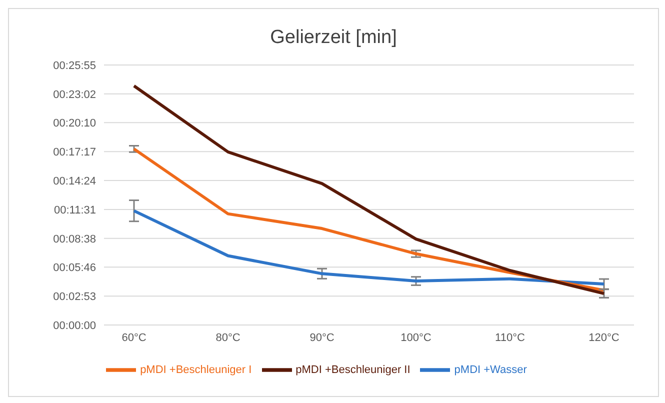 The width and height of the screenshot is (665, 403). What do you see at coordinates (228, 338) in the screenshot?
I see `x-tick-label: 80°C` at bounding box center [228, 338].